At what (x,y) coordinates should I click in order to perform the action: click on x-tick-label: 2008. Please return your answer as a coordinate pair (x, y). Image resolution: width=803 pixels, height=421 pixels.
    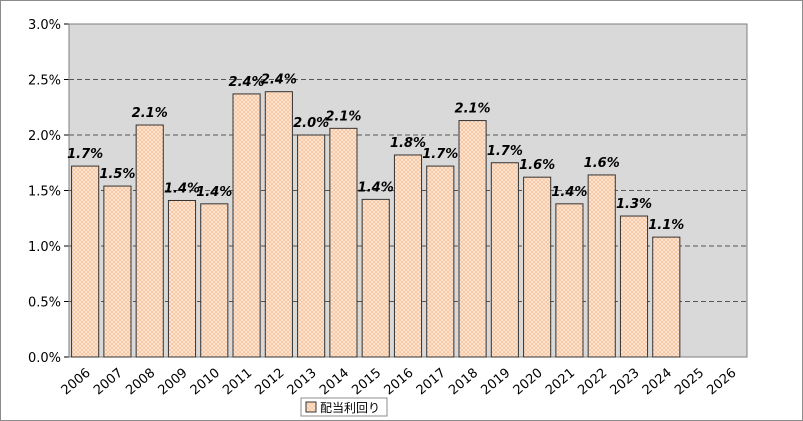
    Looking at the image, I should click on (140, 382).